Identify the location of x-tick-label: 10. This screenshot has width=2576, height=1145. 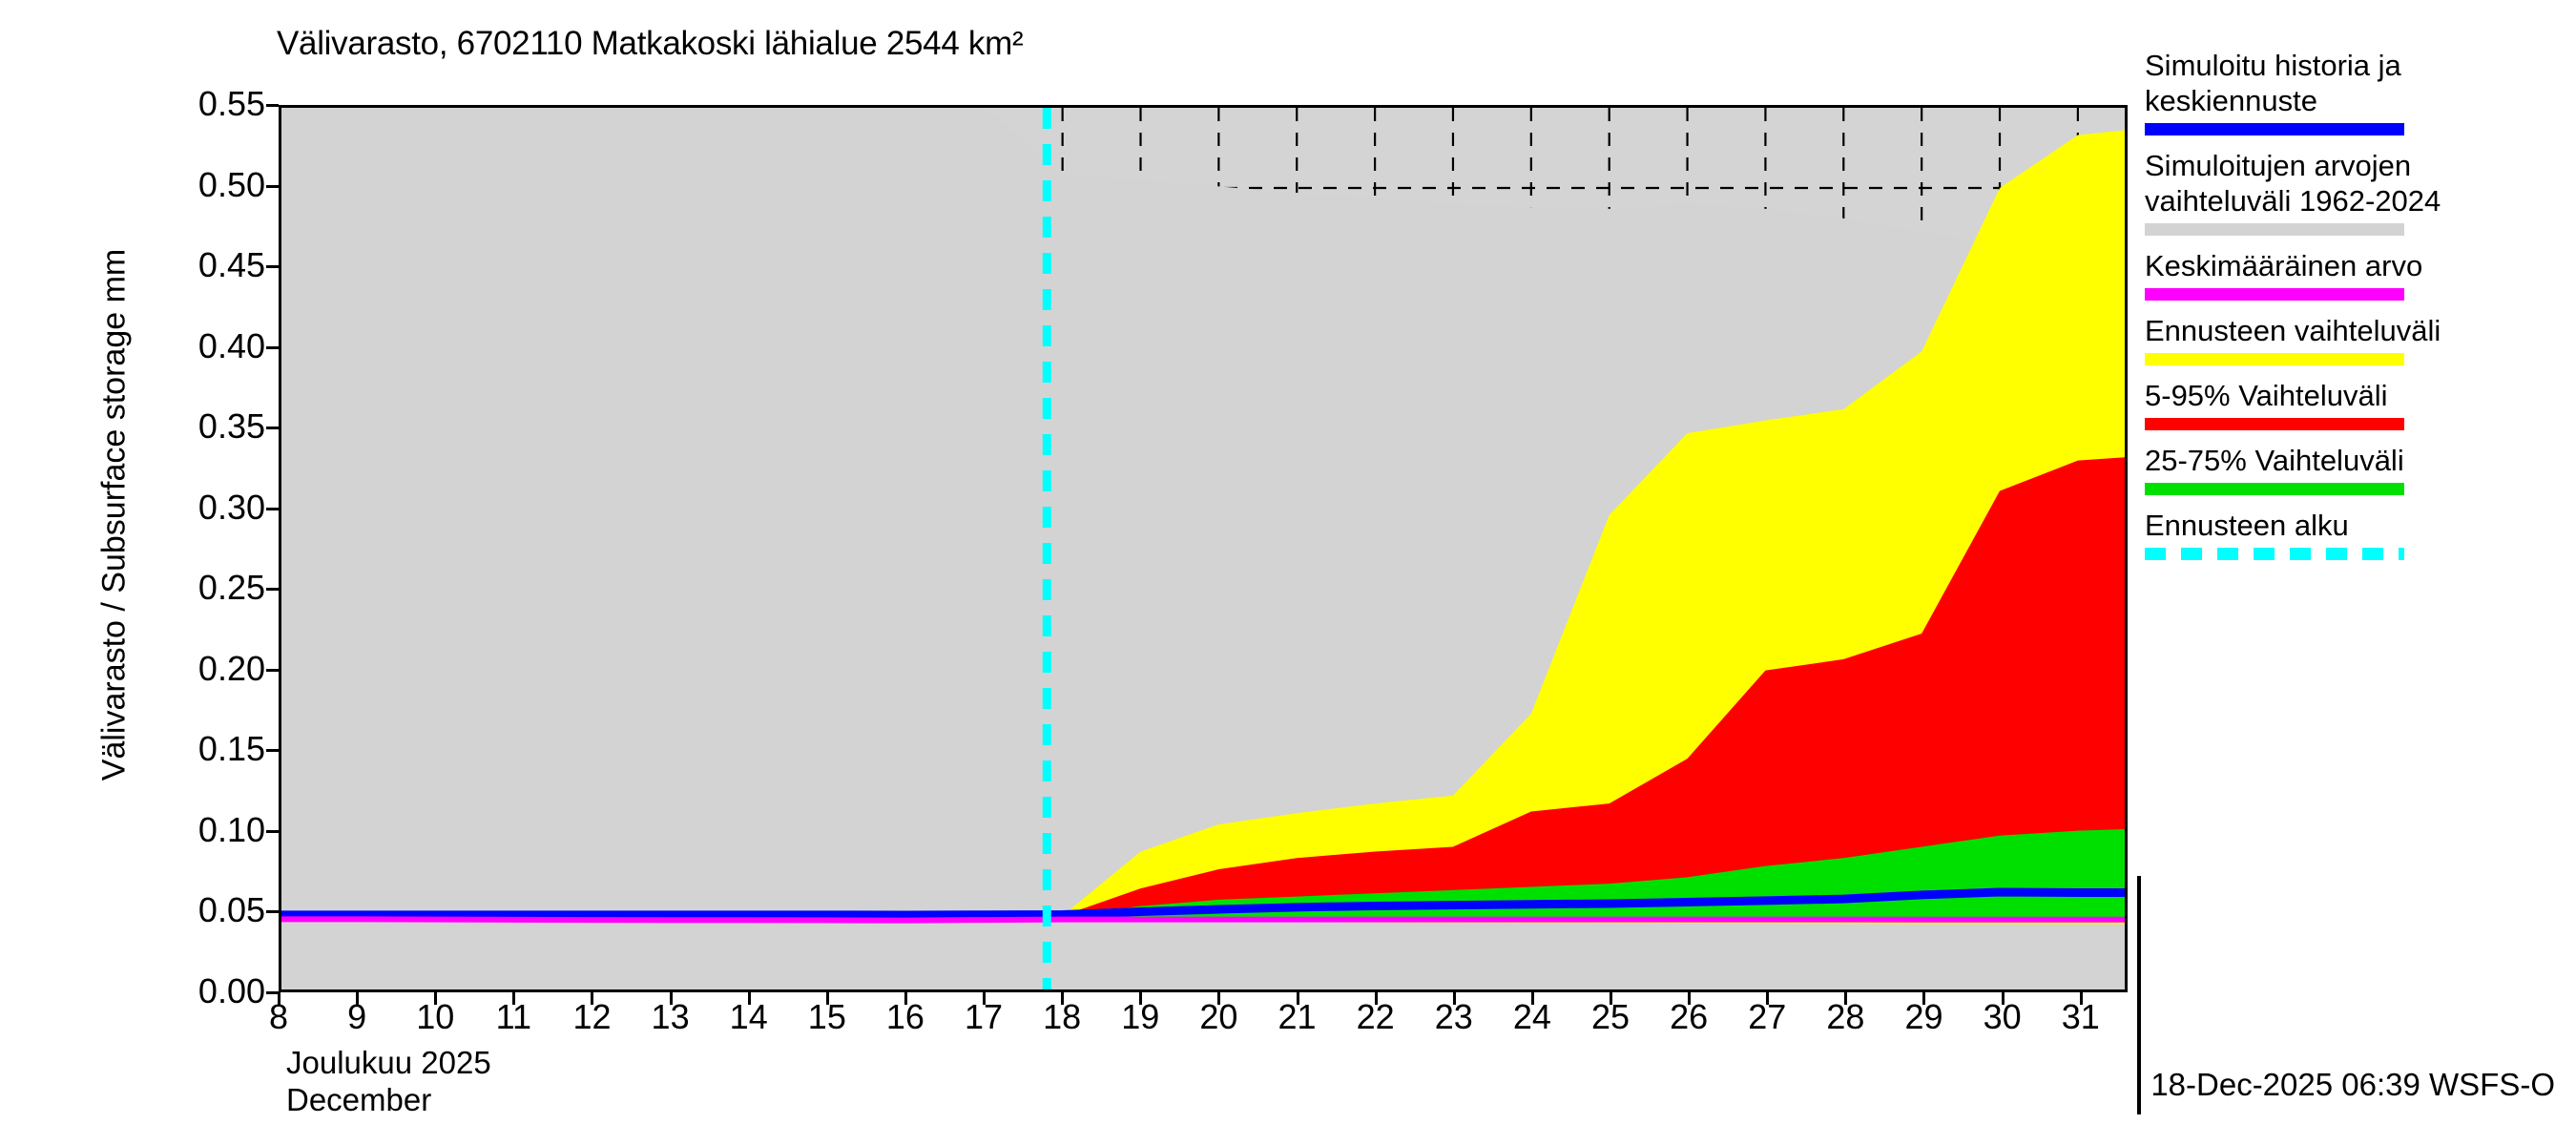
(435, 1017).